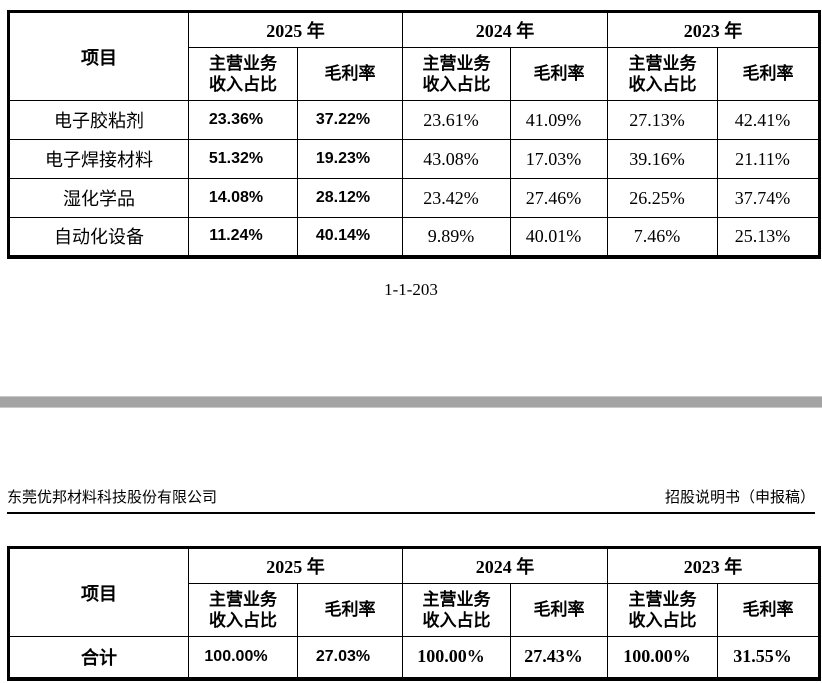 This screenshot has width=822, height=683. I want to click on value-cell: 23.61%, so click(456, 120).